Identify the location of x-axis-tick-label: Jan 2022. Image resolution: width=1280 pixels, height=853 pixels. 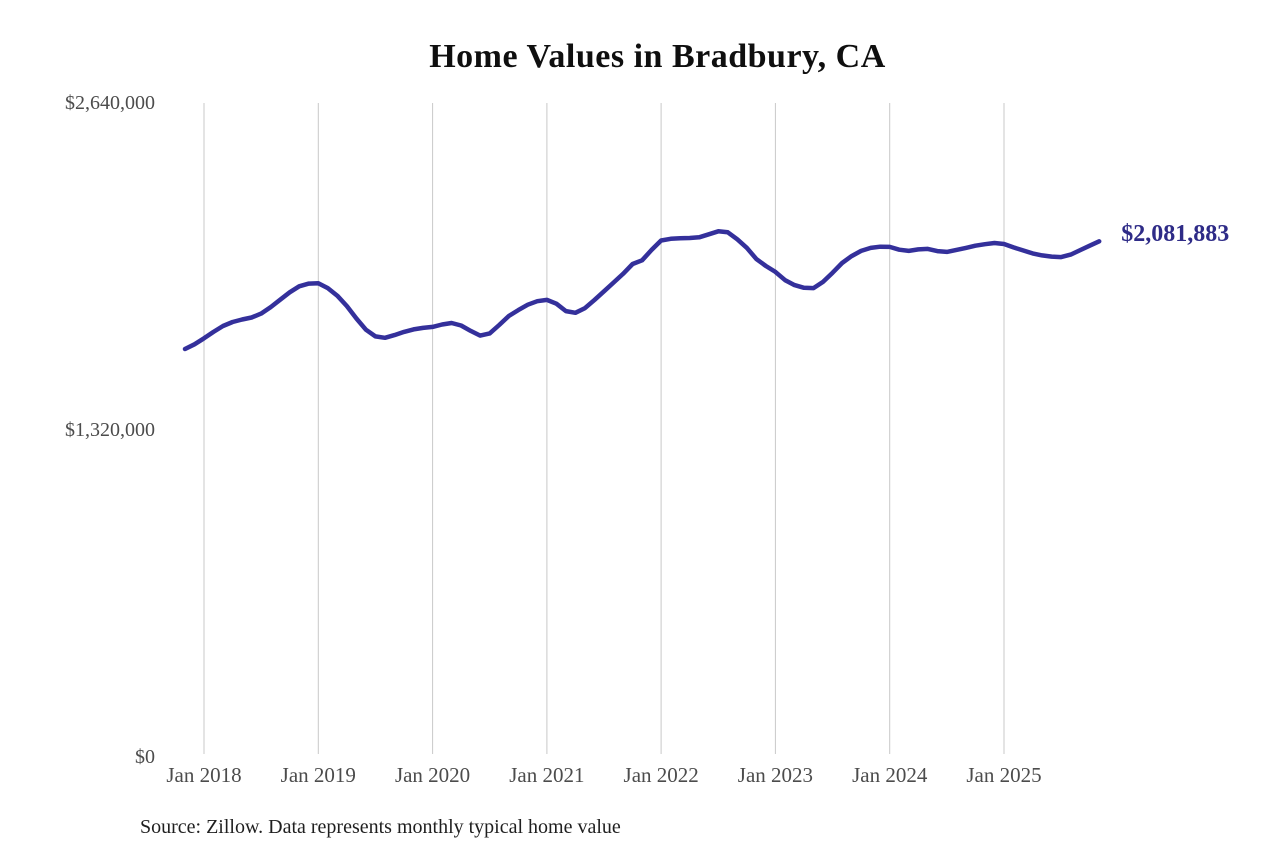
(661, 775).